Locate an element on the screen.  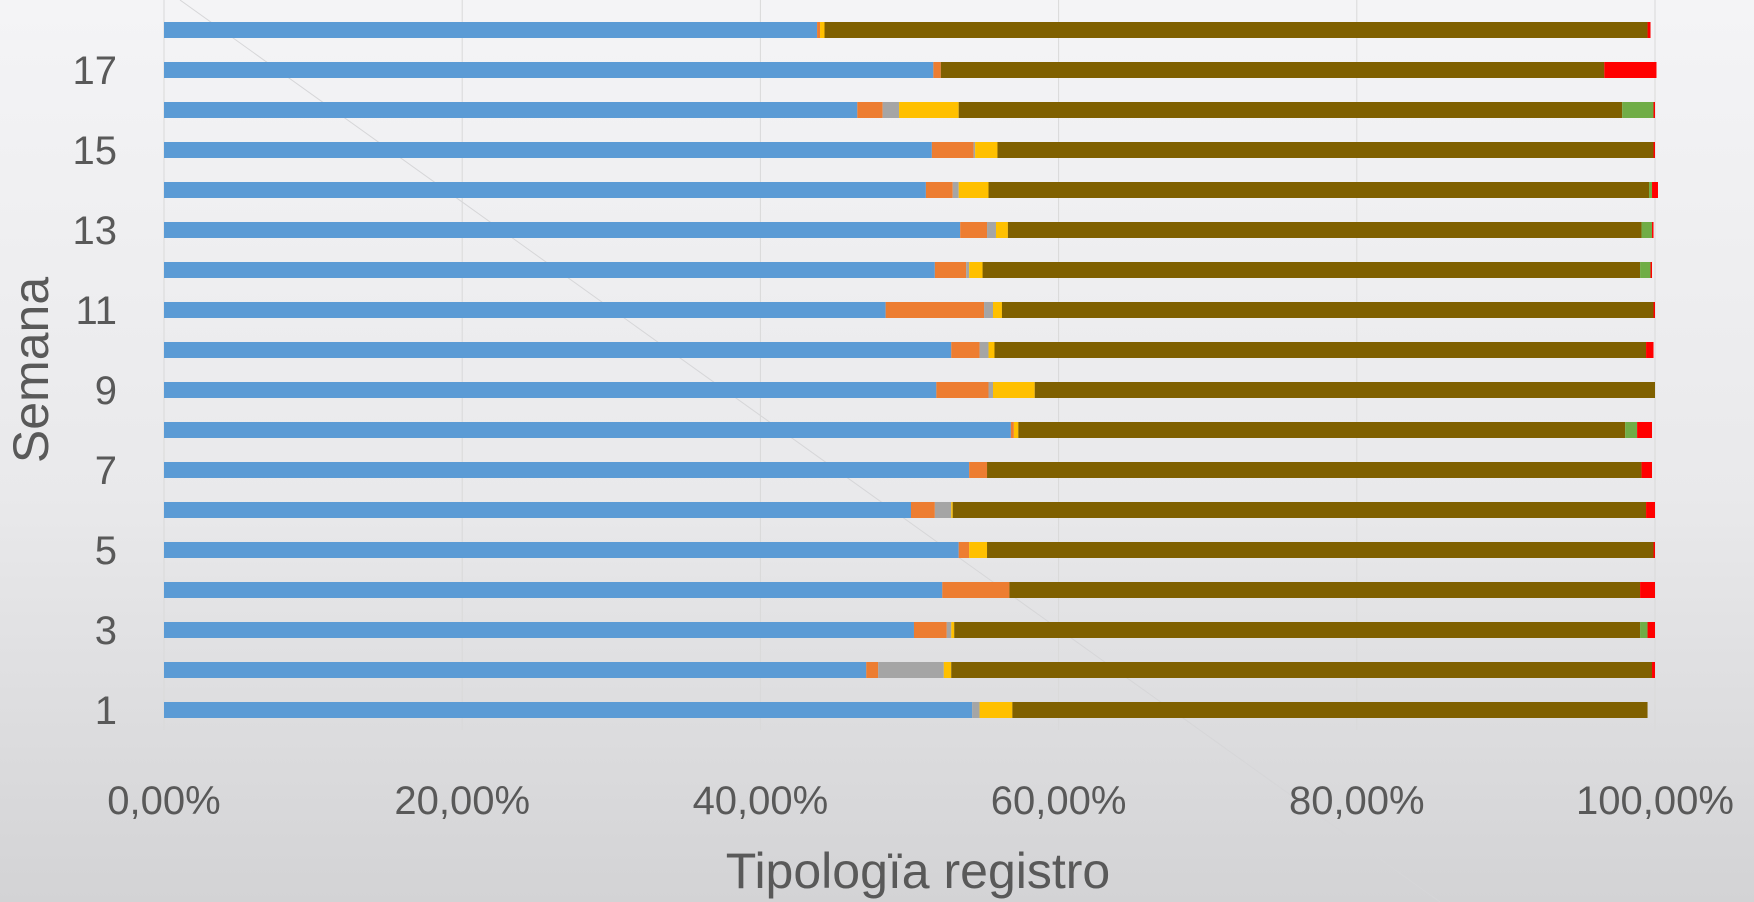
y-tick-label: 9 is located at coordinates (106, 391).